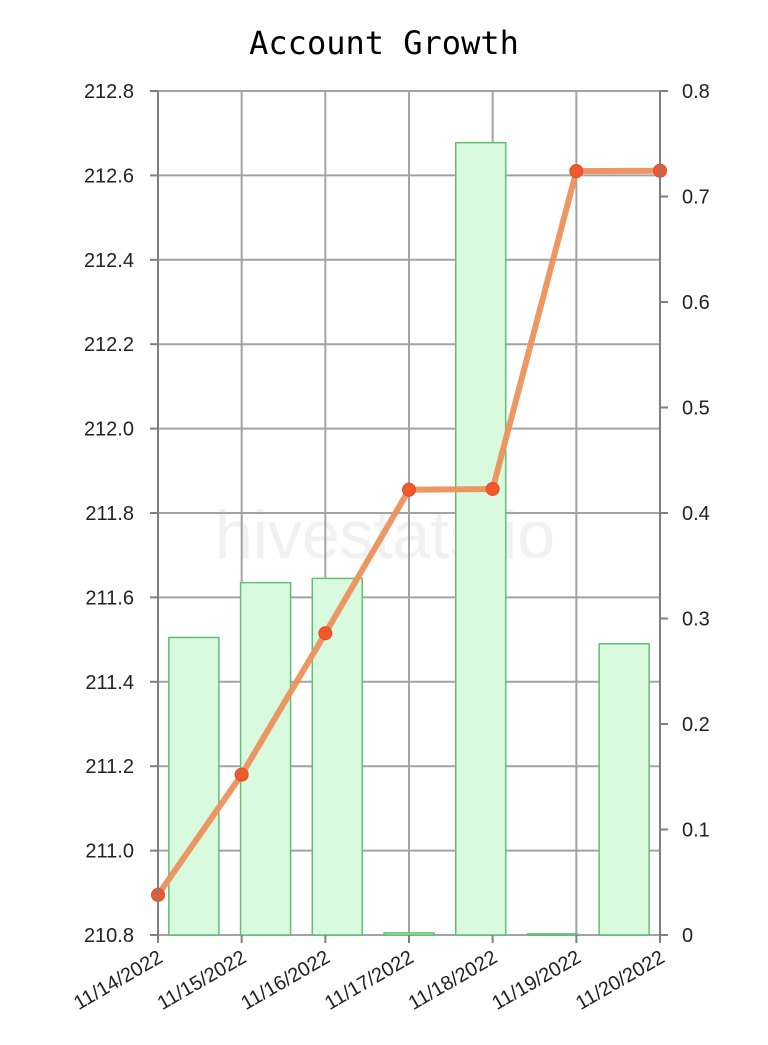 This screenshot has width=768, height=1045. I want to click on y-left-tick-label: 212.0, so click(109, 430).